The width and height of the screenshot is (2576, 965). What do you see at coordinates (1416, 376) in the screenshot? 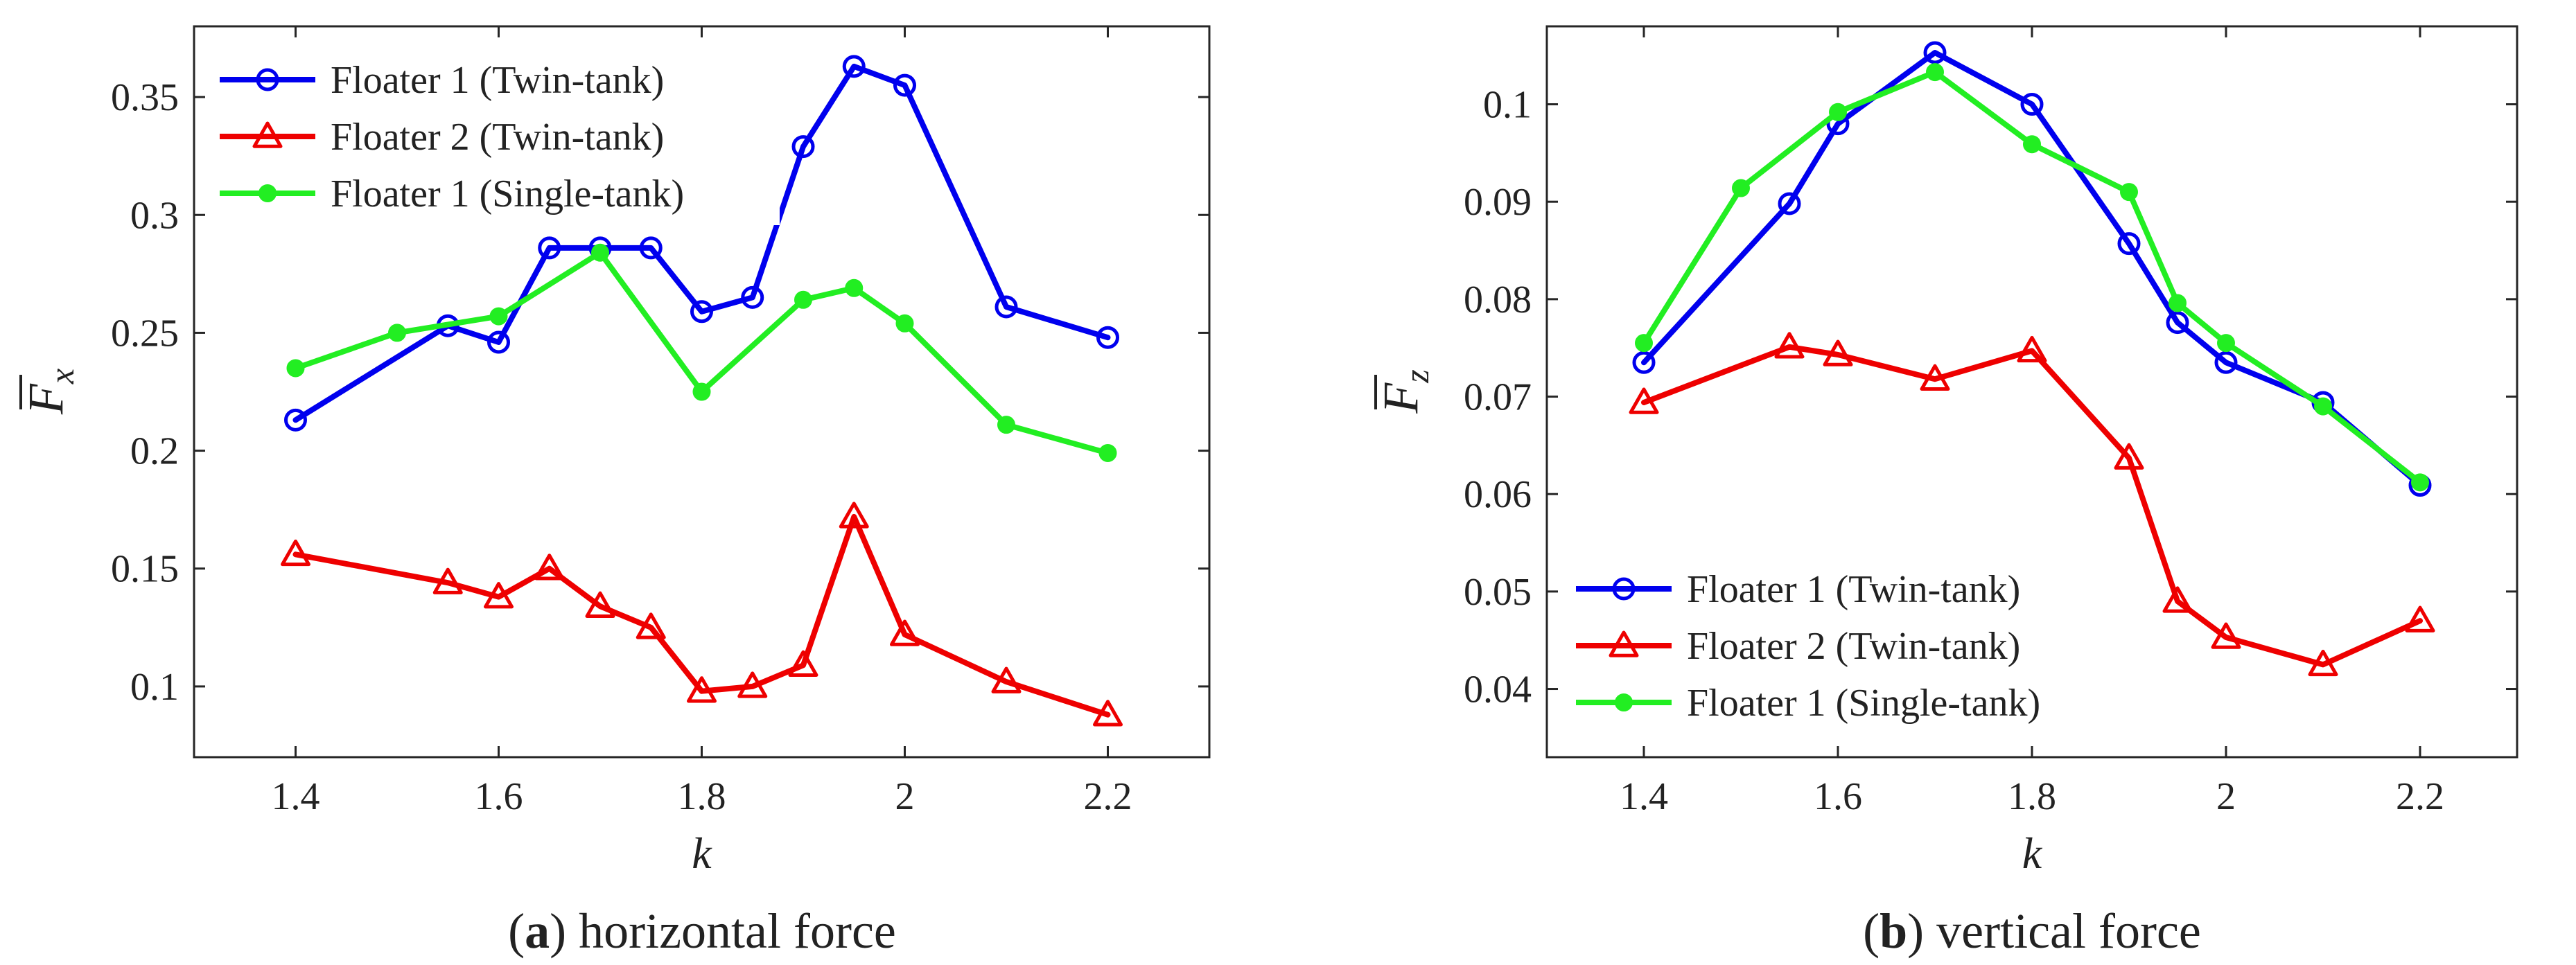
I see `y-axis-label-subscript: z` at bounding box center [1416, 376].